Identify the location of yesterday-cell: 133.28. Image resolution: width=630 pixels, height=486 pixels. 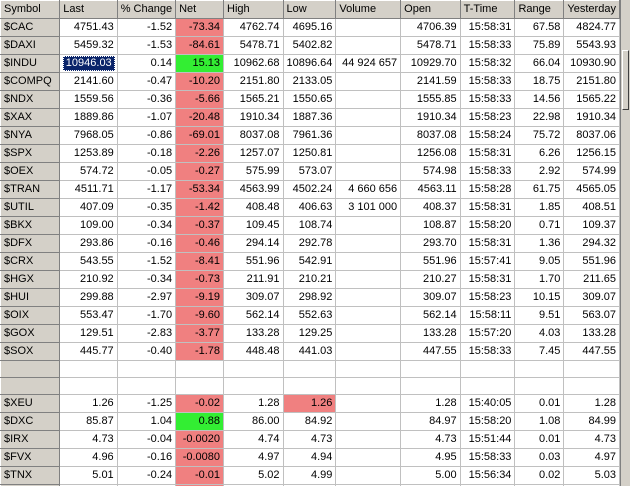
(591, 333).